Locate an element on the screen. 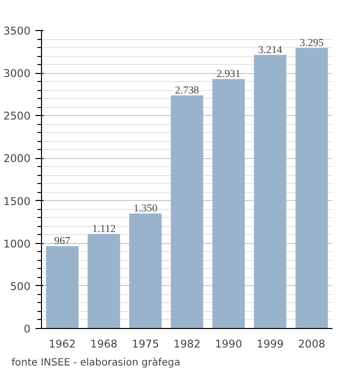  x-tick-label: 1990 is located at coordinates (228, 344).